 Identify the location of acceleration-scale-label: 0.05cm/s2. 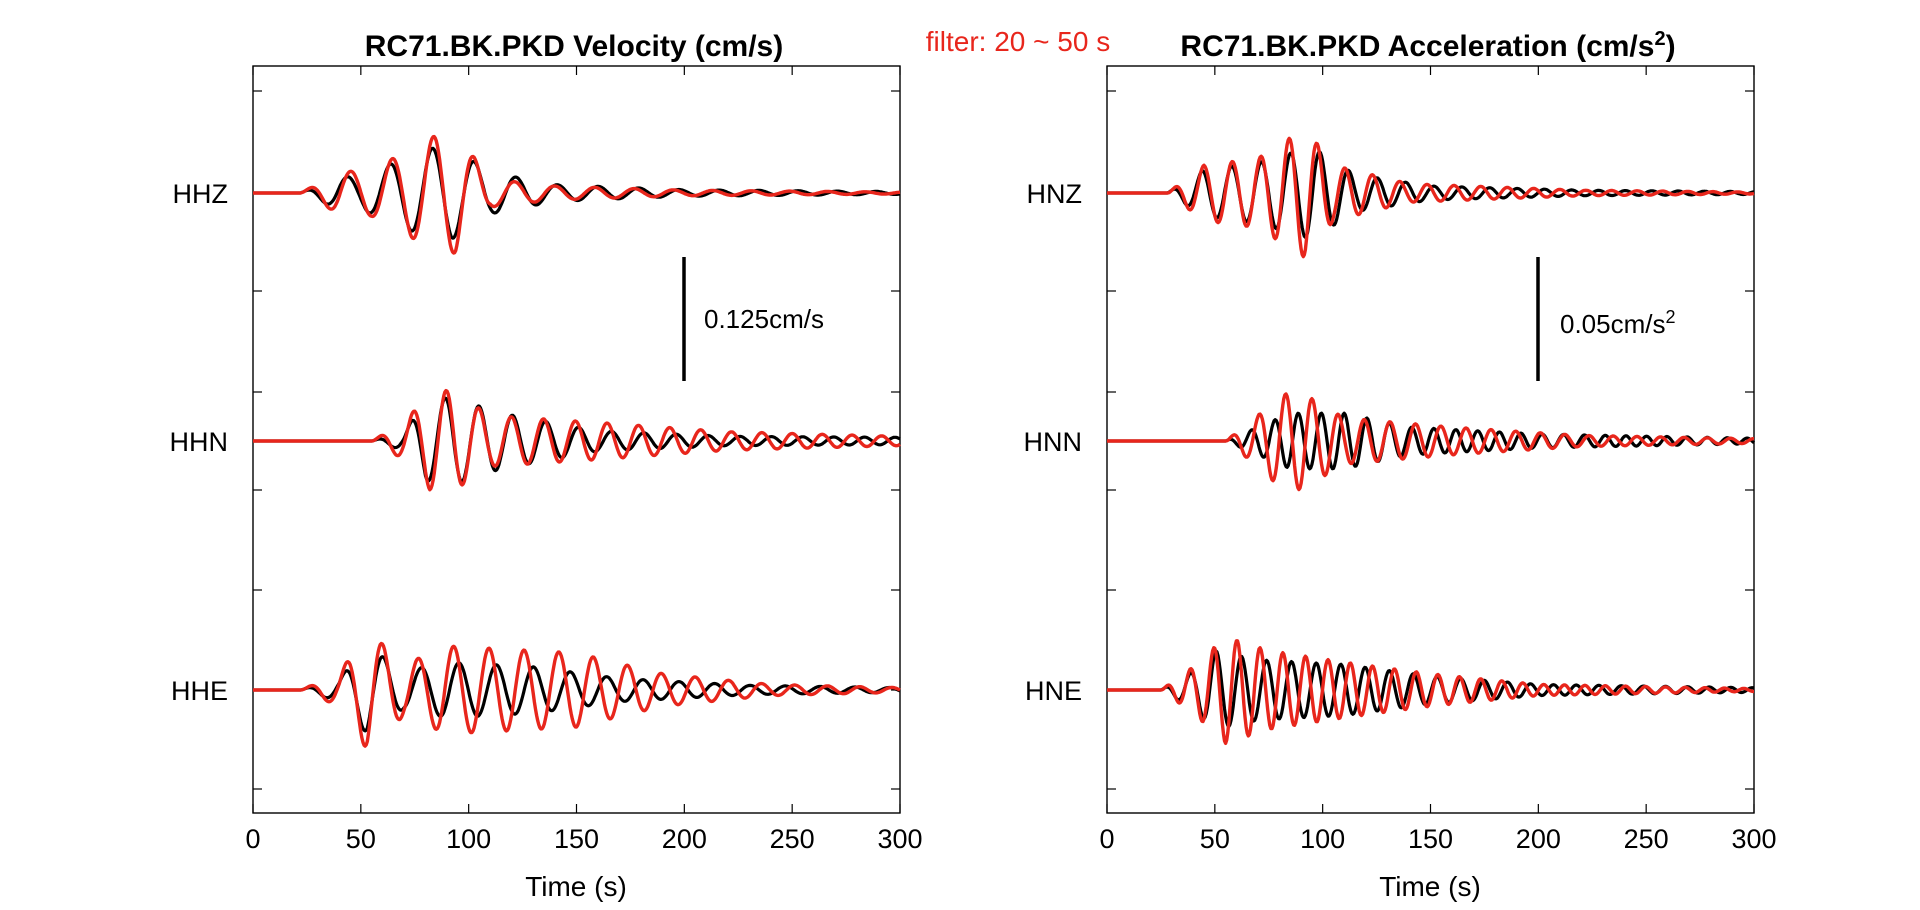
(1618, 323).